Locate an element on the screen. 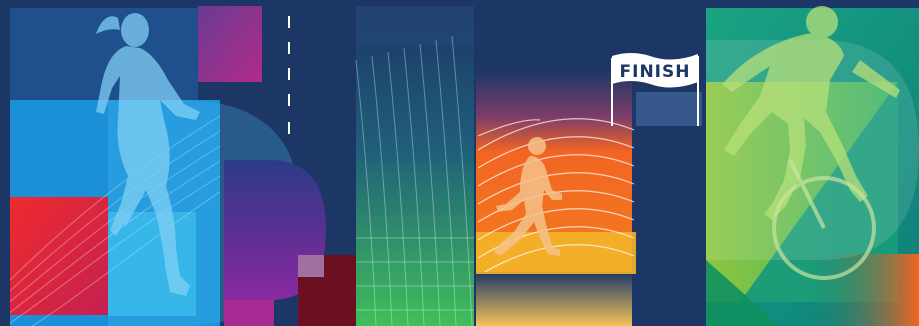 This screenshot has height=326, width=919. finish-label: FINISH is located at coordinates (655, 72).